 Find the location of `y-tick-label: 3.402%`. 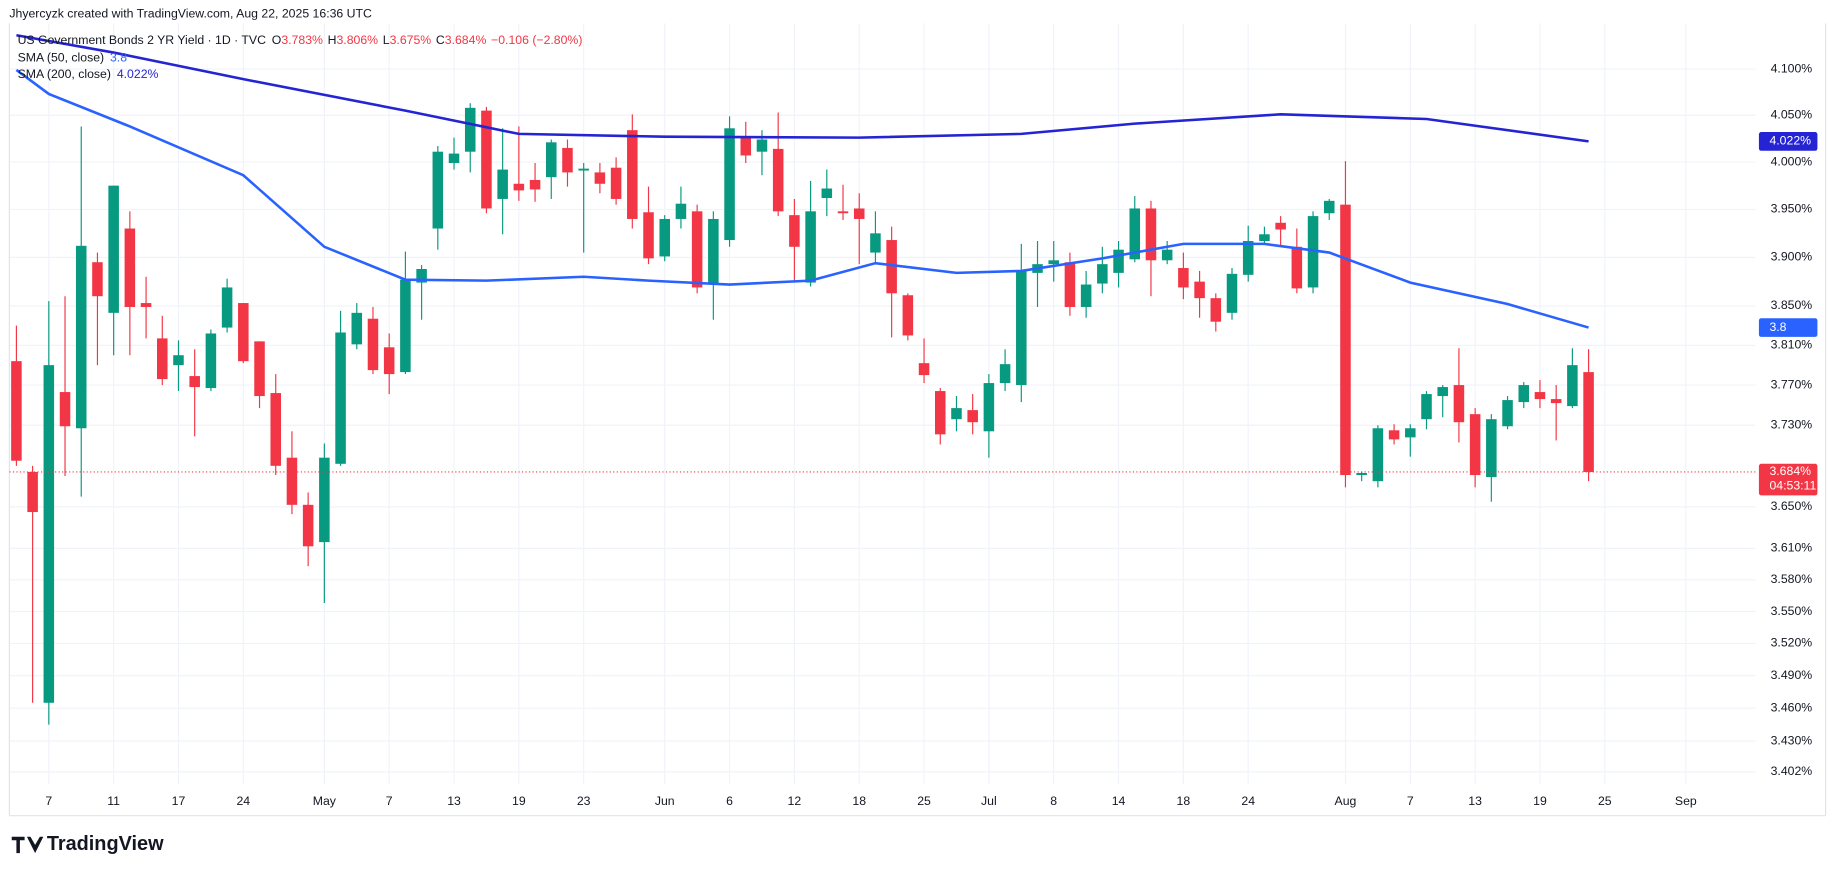

y-tick-label: 3.402% is located at coordinates (1792, 771).